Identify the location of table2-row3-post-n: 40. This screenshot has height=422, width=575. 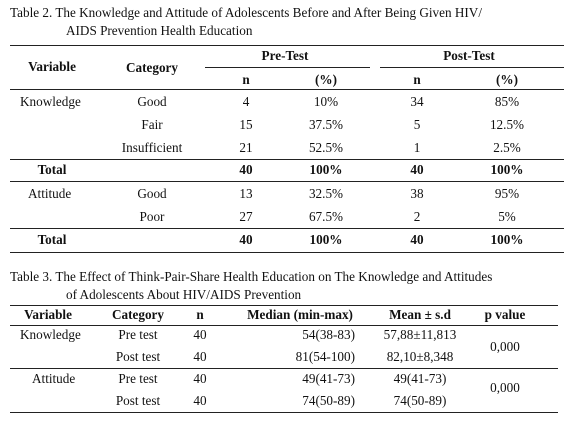
(417, 169).